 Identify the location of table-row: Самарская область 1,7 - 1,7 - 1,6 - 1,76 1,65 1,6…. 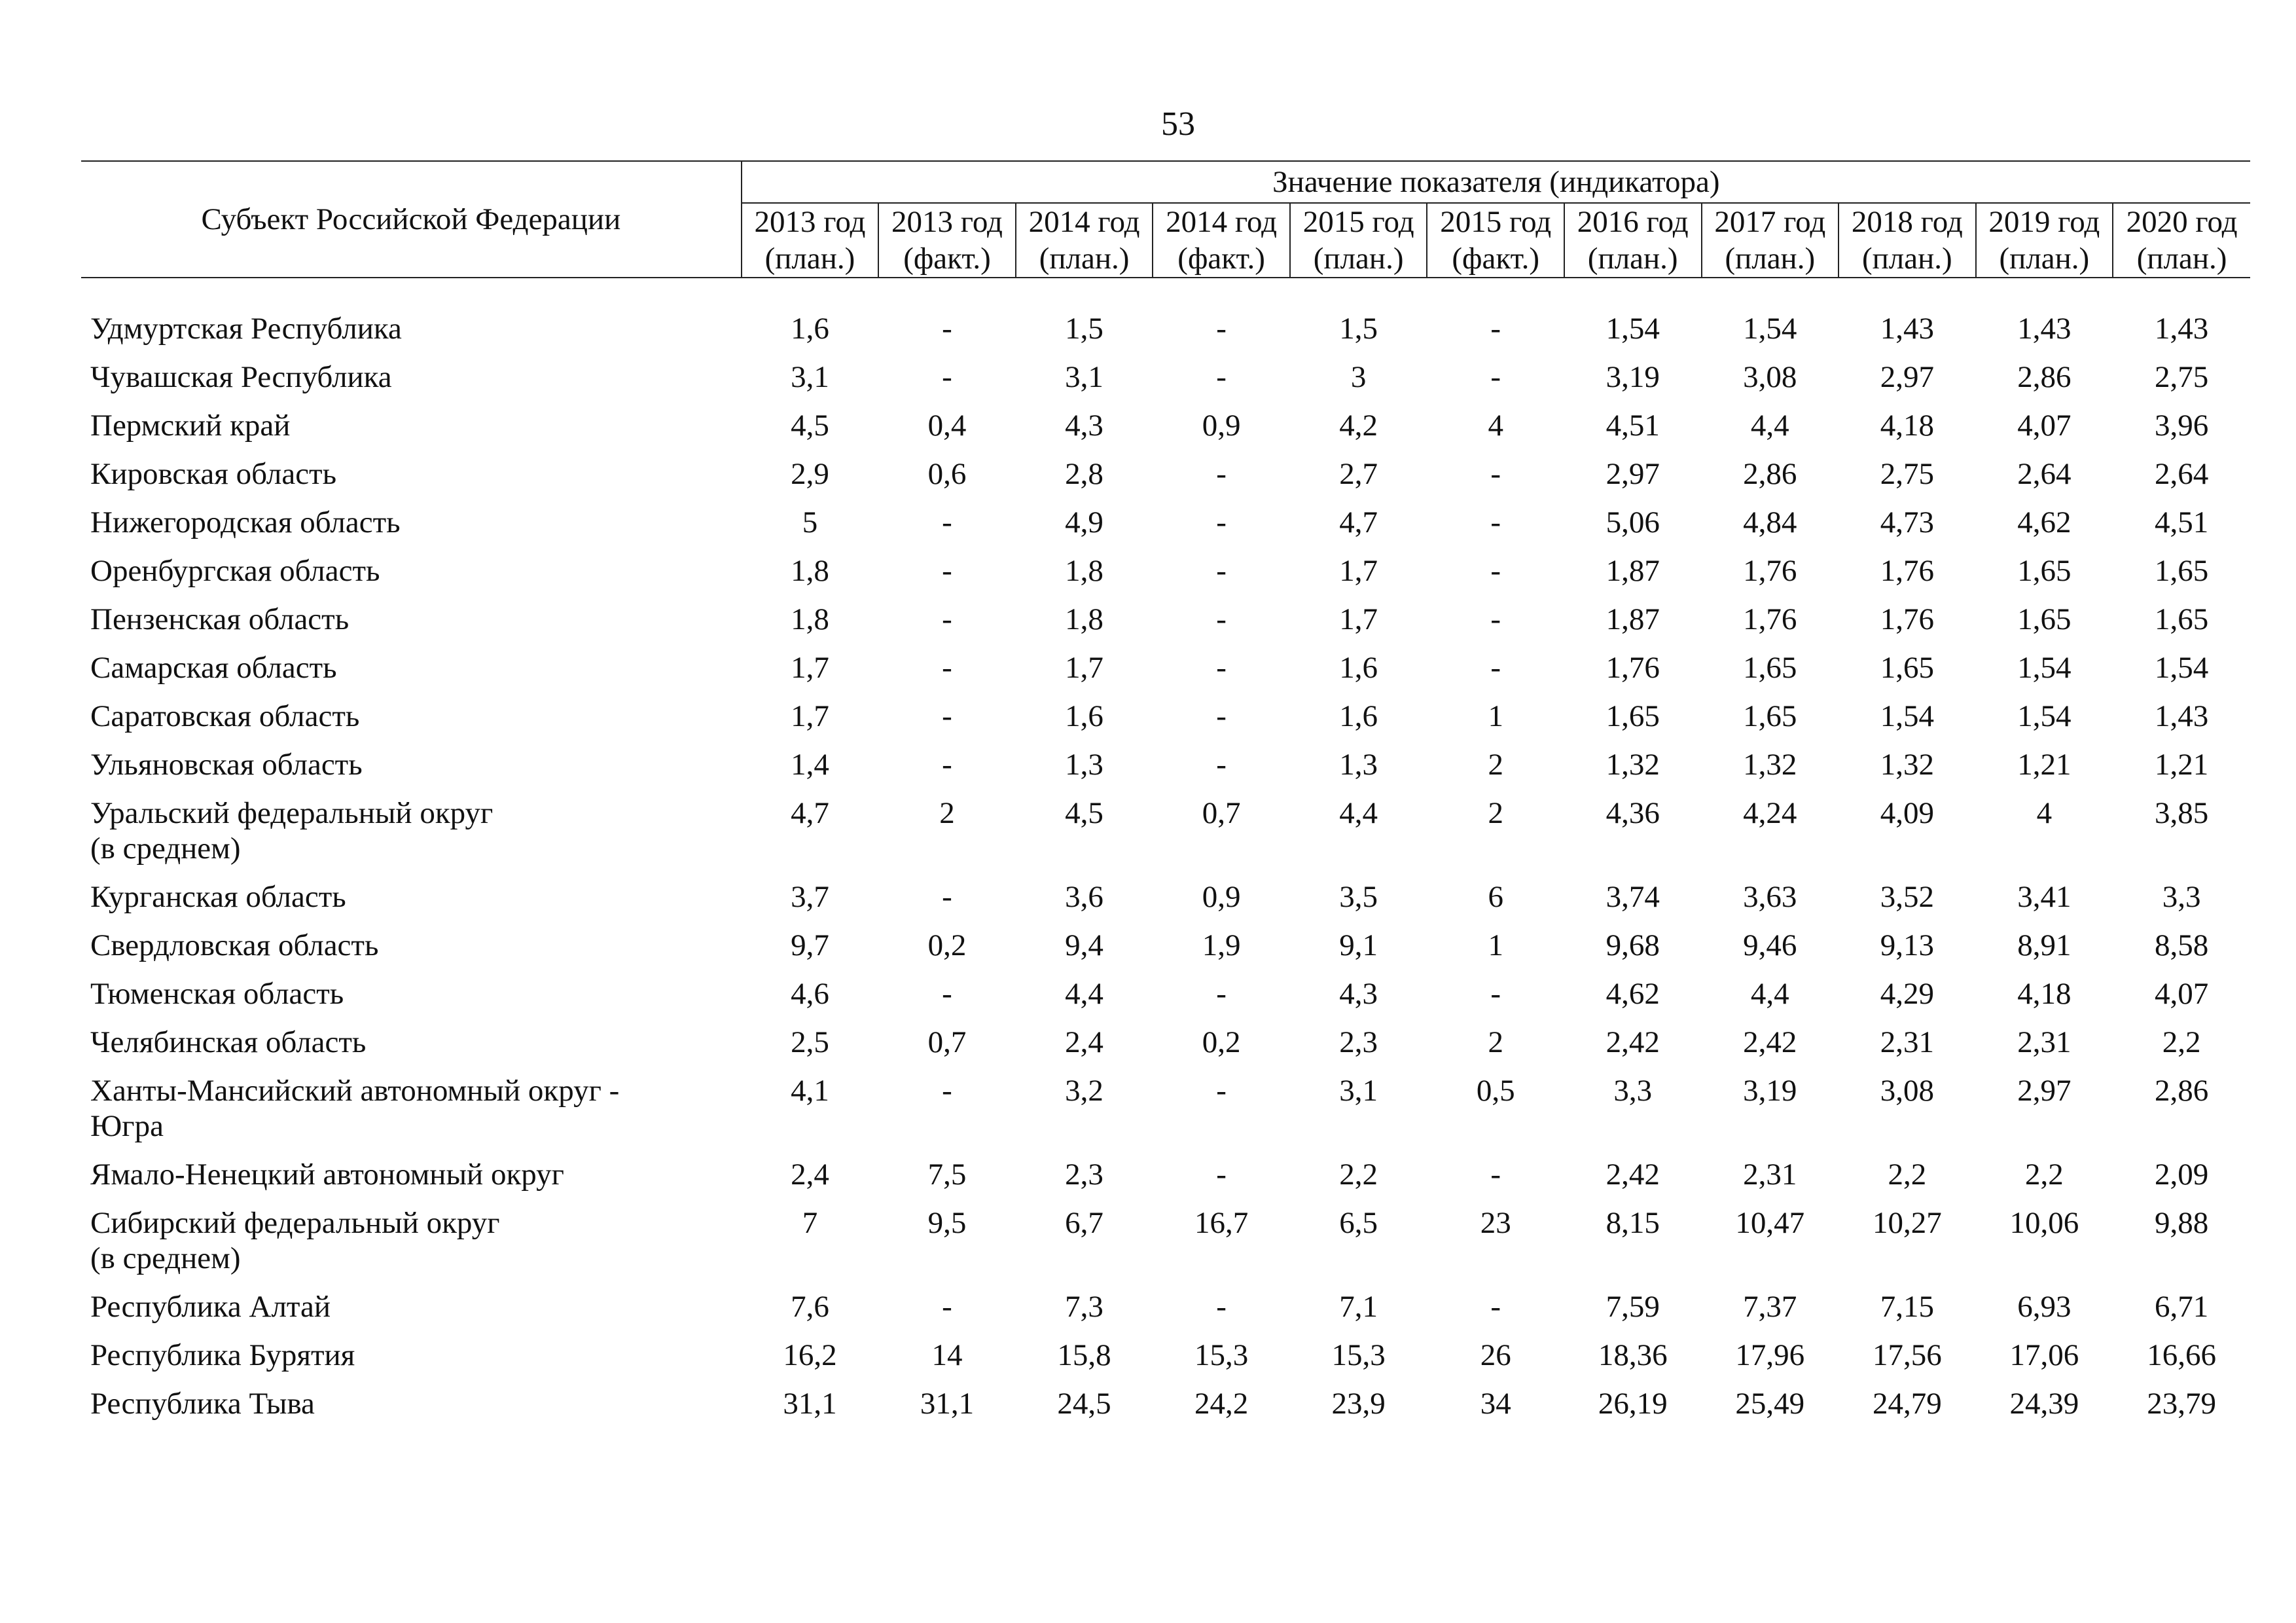
(1165, 668).